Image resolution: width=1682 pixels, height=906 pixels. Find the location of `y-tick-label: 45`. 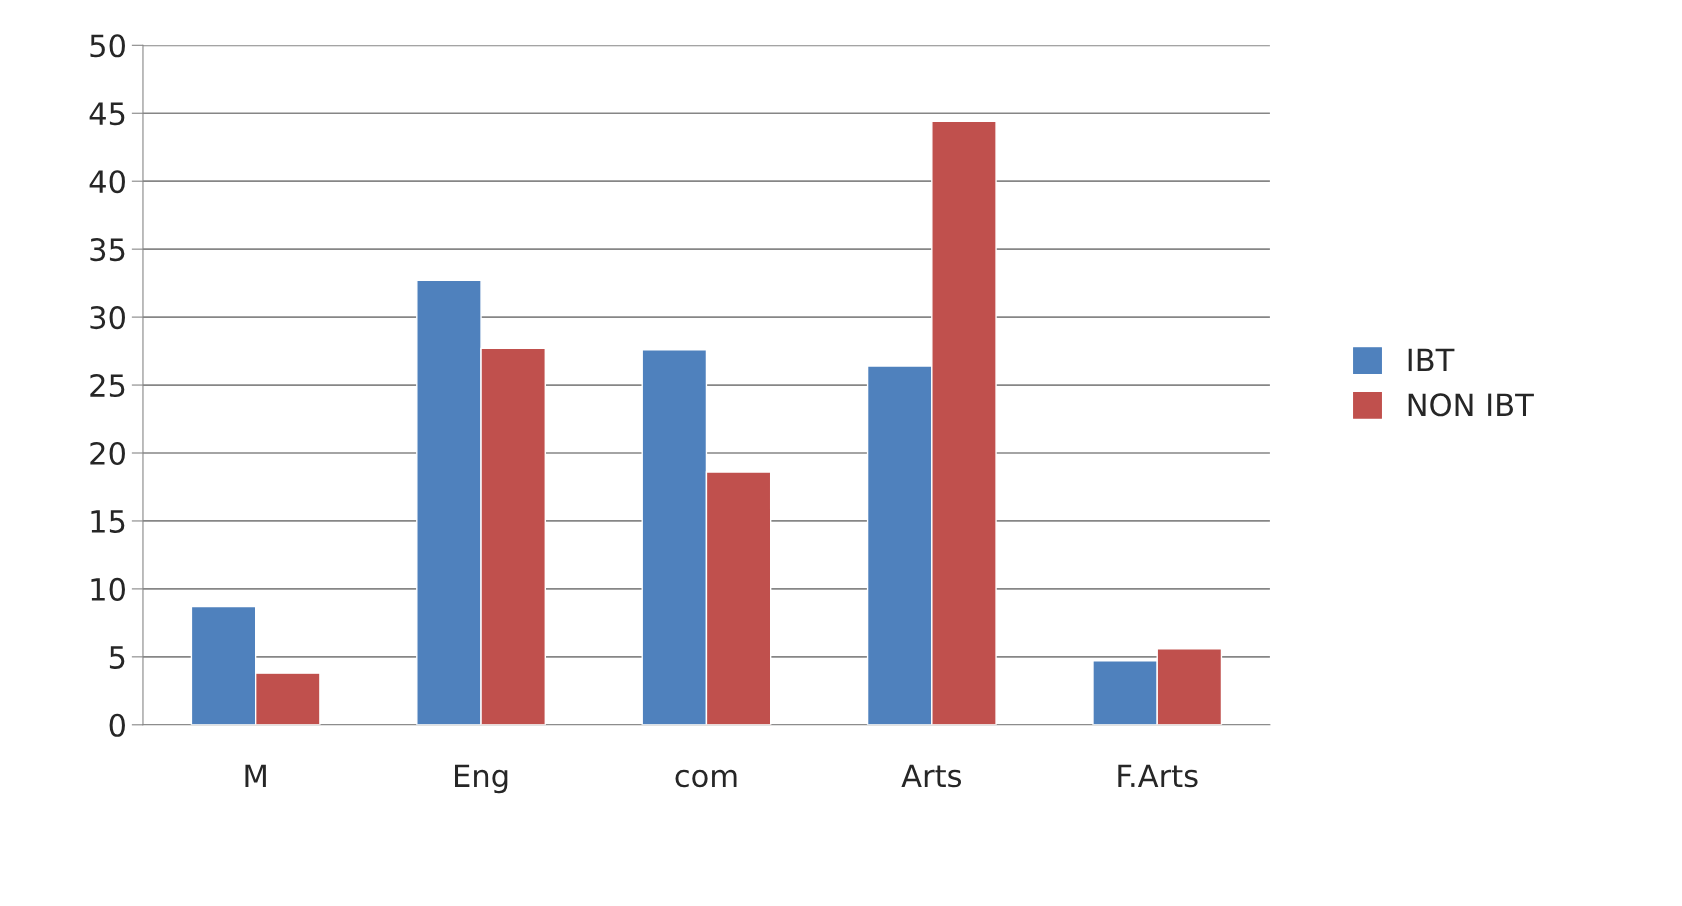

y-tick-label: 45 is located at coordinates (107, 114).